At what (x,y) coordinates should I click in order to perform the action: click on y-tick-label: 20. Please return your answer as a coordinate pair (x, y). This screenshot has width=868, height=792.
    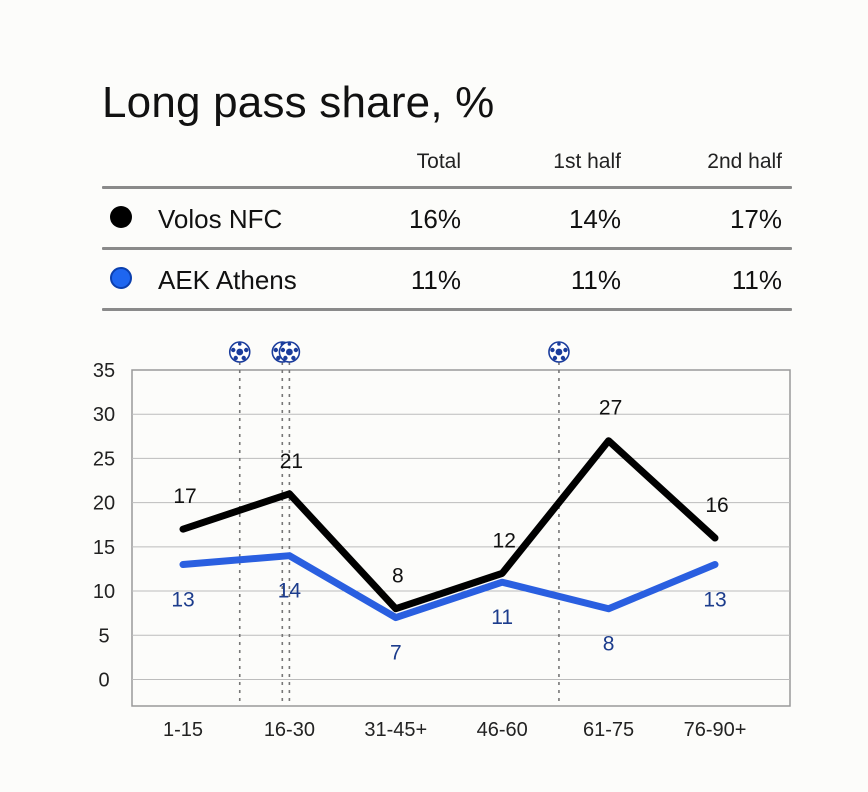
    Looking at the image, I should click on (104, 504).